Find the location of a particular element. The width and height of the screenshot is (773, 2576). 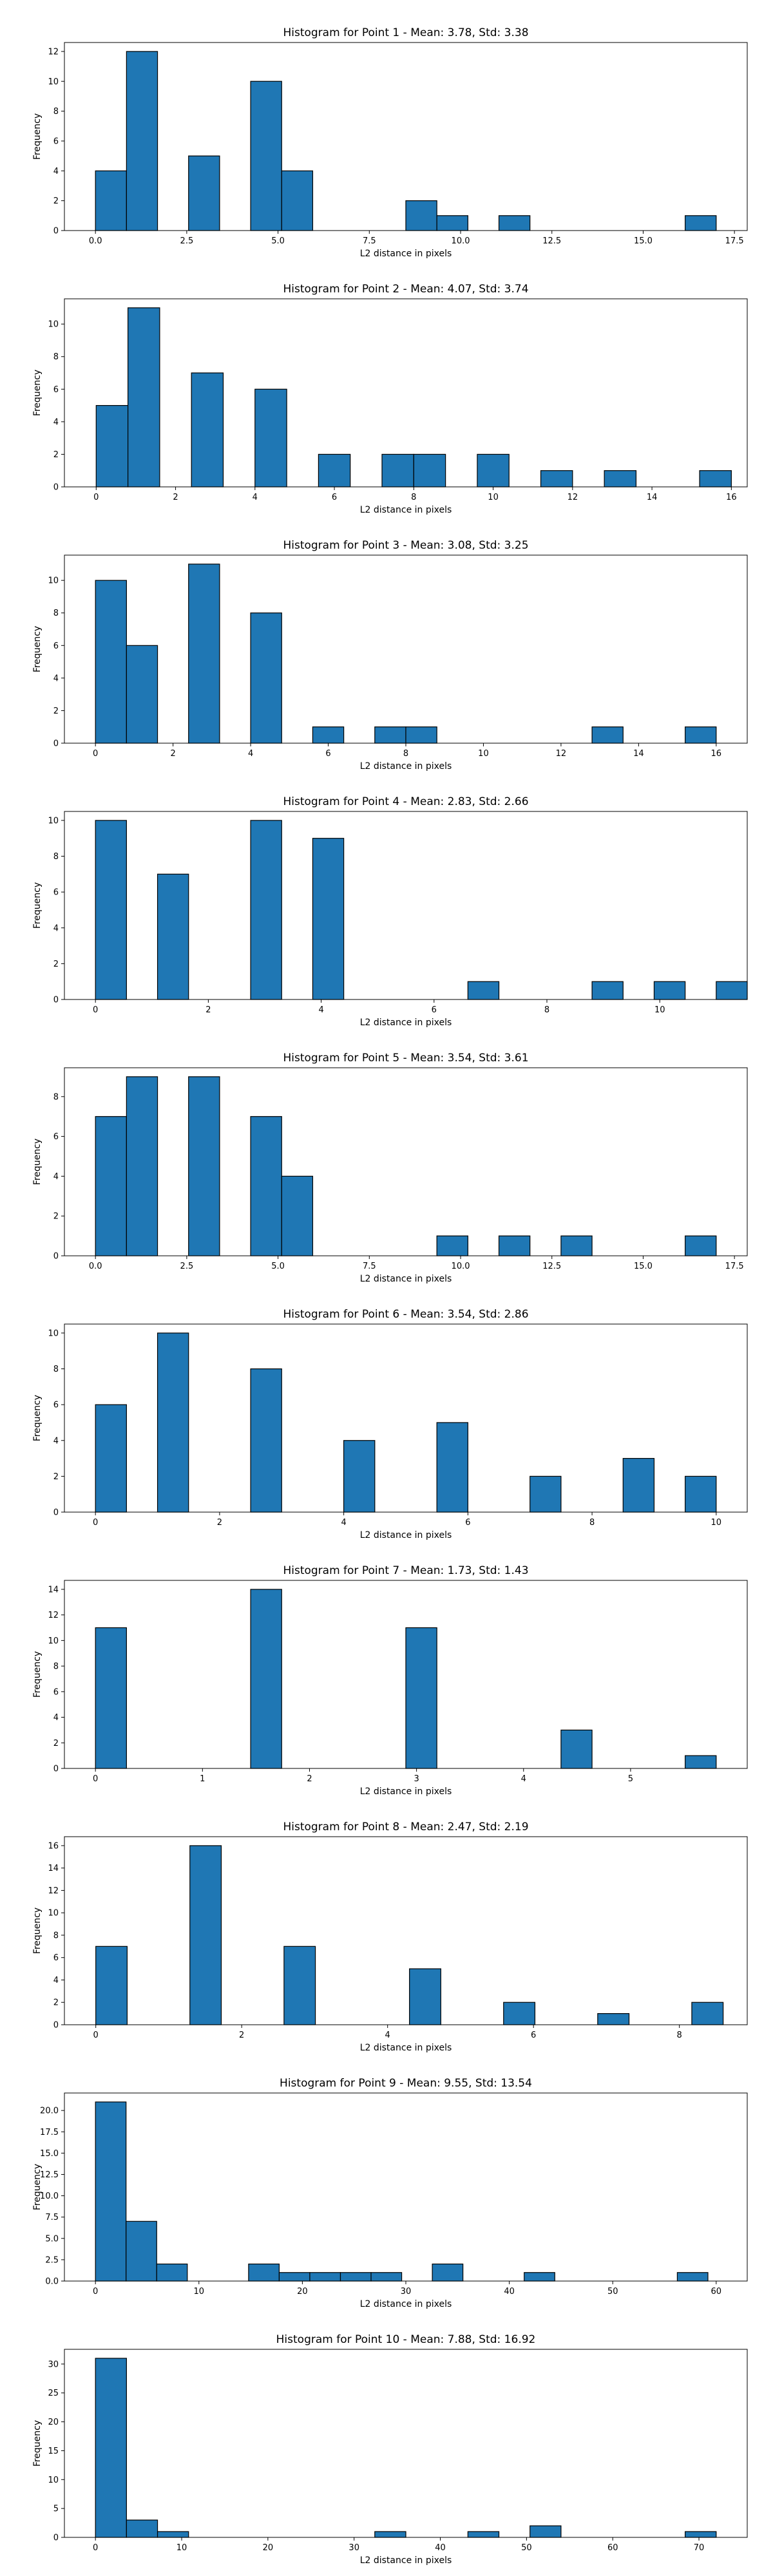

x-tick-label: 10.0 is located at coordinates (461, 1266).